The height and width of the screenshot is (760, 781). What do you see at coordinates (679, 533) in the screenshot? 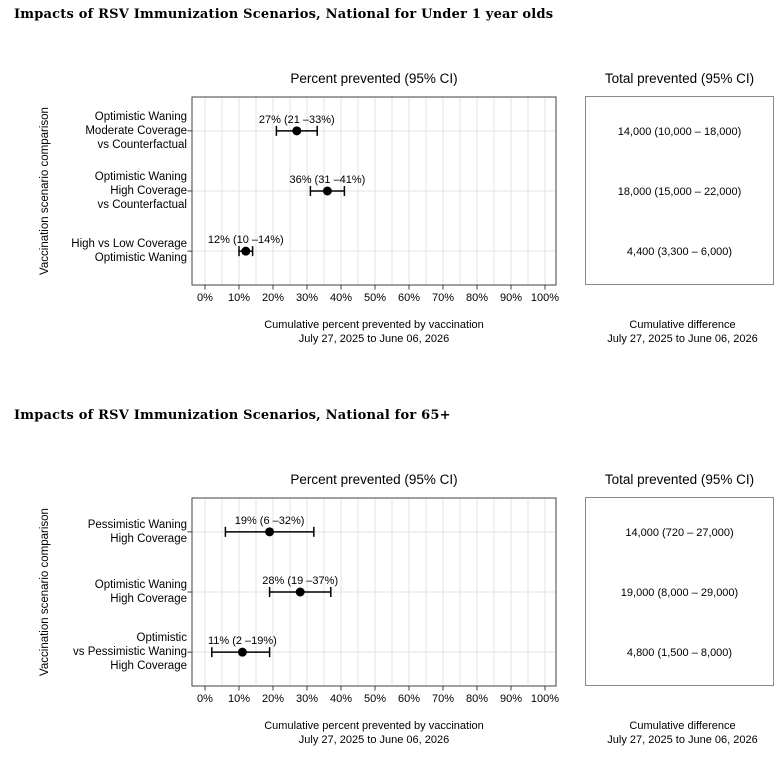
I see `total-value: 14,000 (720 – 27,000)` at bounding box center [679, 533].